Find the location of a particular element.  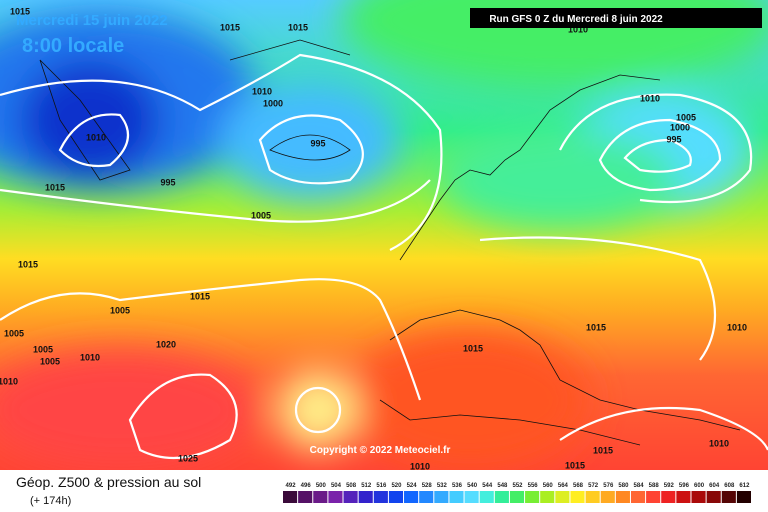

scale-label: 560 is located at coordinates (548, 486).